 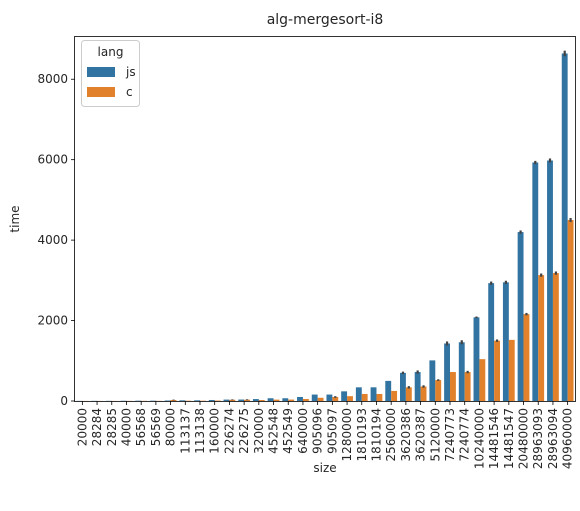 What do you see at coordinates (325, 20) in the screenshot?
I see `chart-title: alg-mergesort-i8` at bounding box center [325, 20].